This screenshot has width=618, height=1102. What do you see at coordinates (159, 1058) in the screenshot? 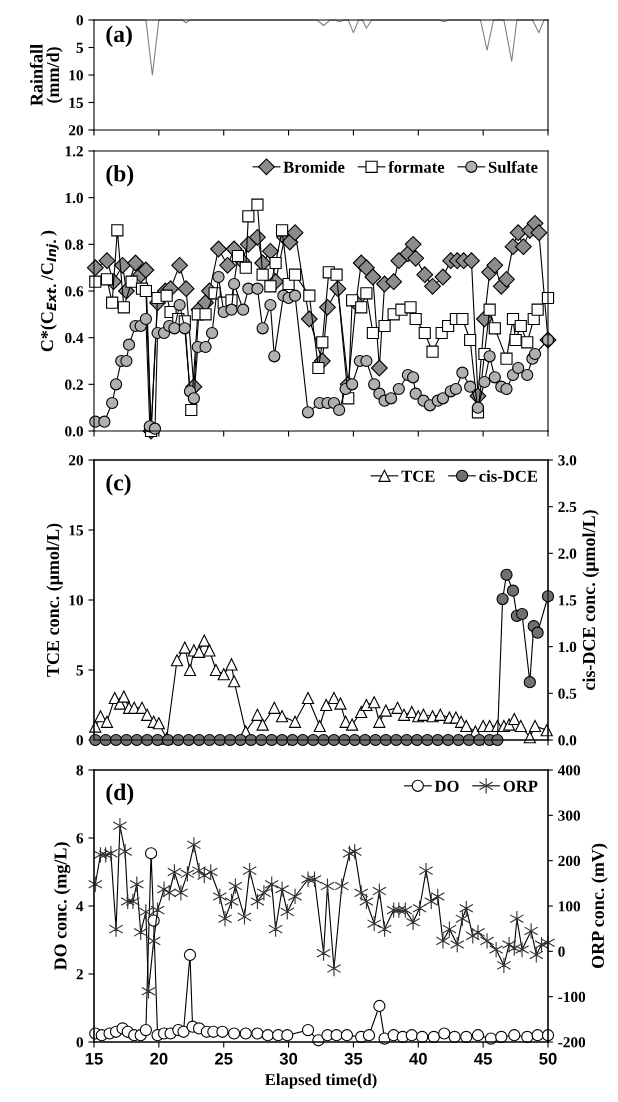
I see `x-tick-label: 20` at bounding box center [159, 1058].